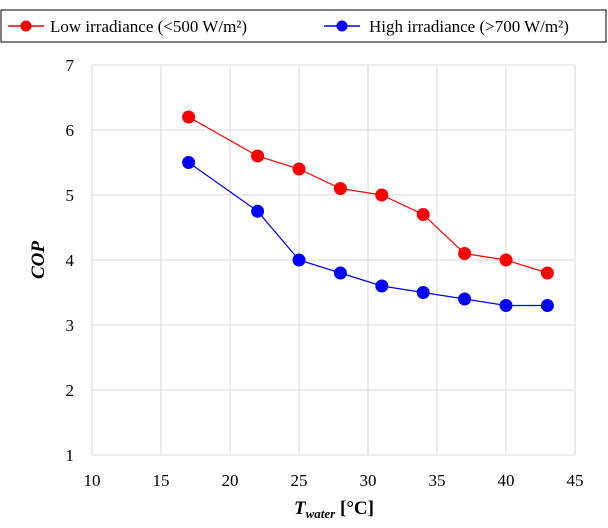 The height and width of the screenshot is (528, 608). I want to click on x-tick-label: 25, so click(299, 480).